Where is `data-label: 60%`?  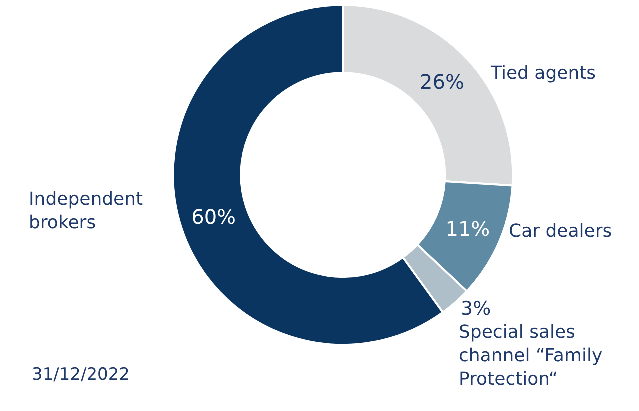 data-label: 60% is located at coordinates (214, 217).